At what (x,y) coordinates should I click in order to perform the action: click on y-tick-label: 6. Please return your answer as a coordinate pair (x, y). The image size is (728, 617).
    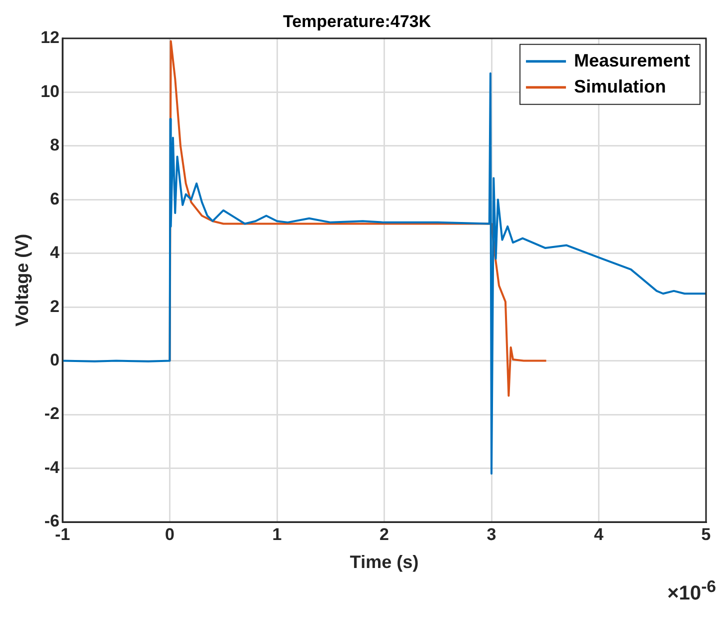
    Looking at the image, I should click on (55, 198).